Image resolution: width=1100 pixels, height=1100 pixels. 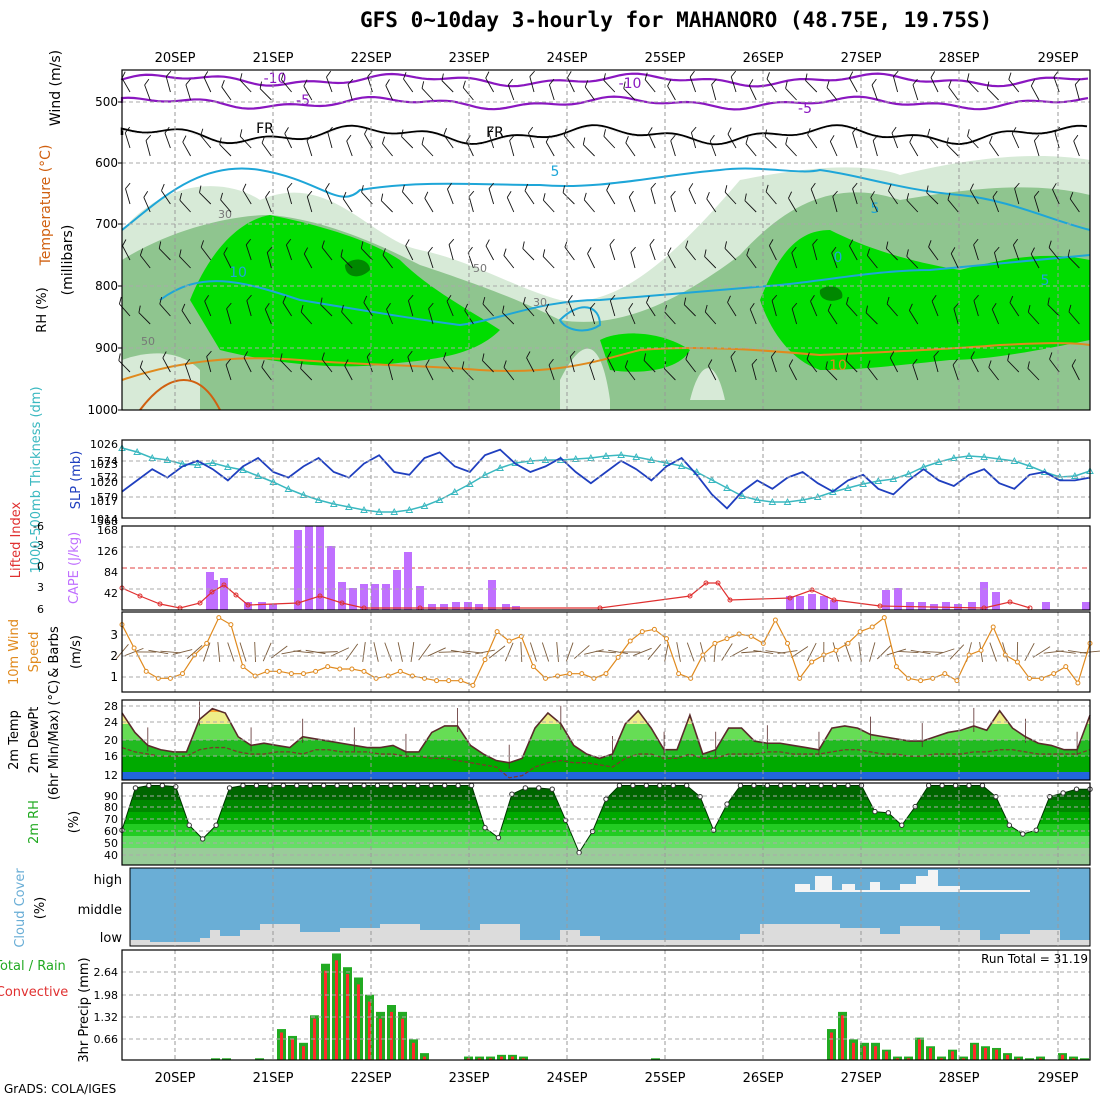 What do you see at coordinates (175, 58) in the screenshot?
I see `top-date-label: 20SEP` at bounding box center [175, 58].